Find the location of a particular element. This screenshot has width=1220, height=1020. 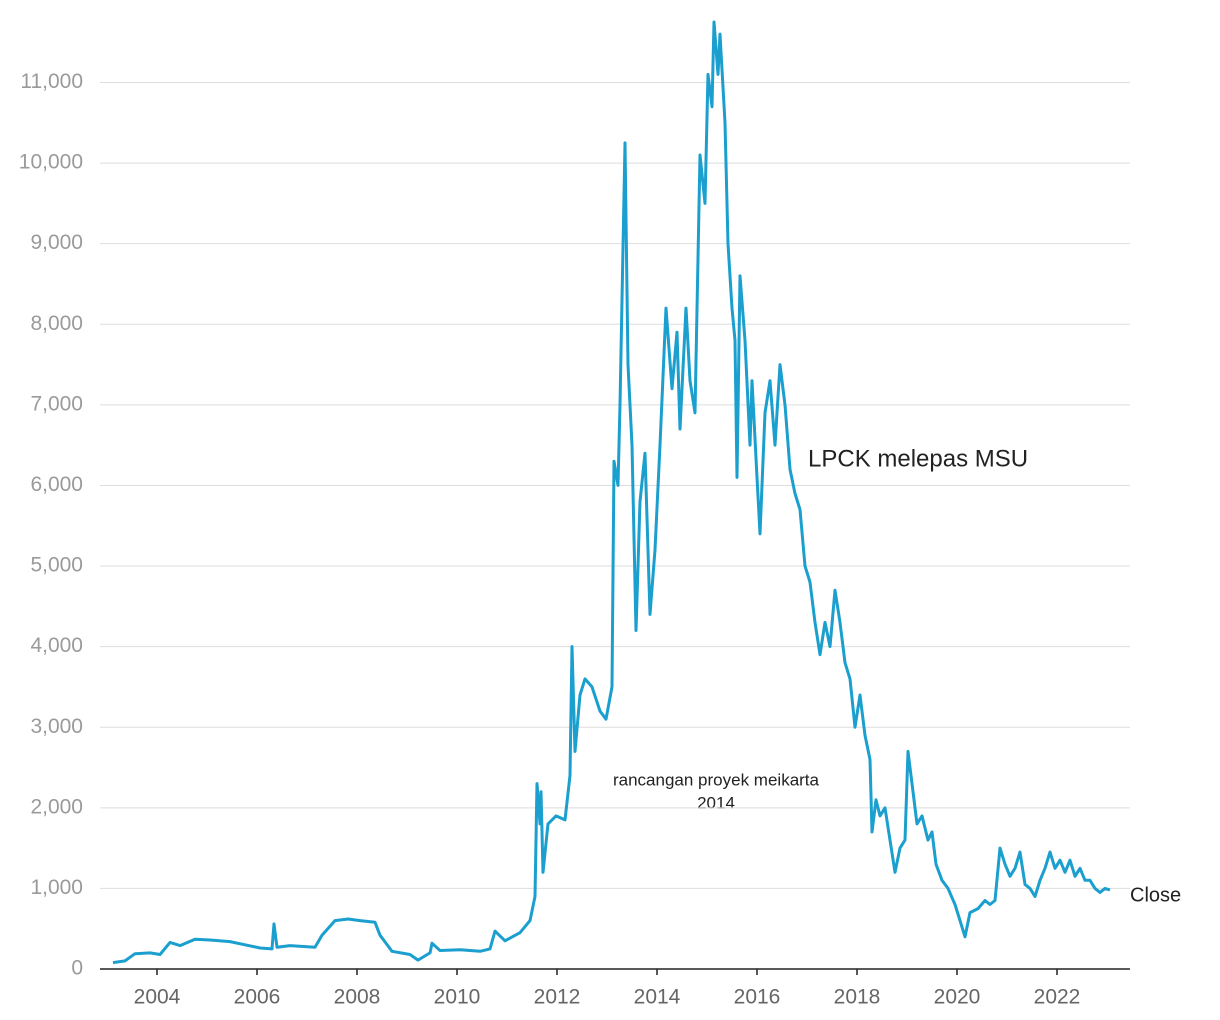

y-tick-label: 7,000 is located at coordinates (56, 403).